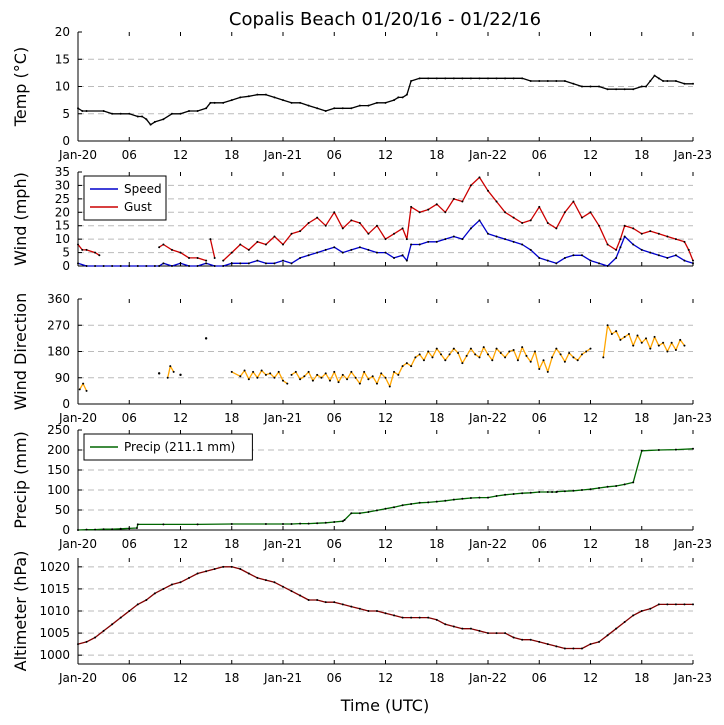  Describe the element at coordinates (20, 480) in the screenshot. I see `y-axis-label: Precip (mm)` at that location.